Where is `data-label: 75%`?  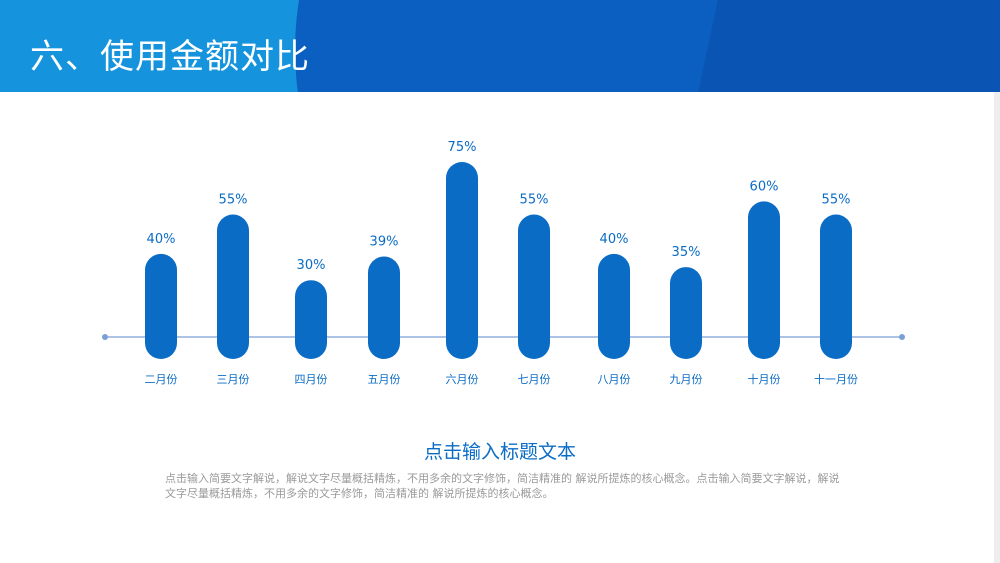
data-label: 75% is located at coordinates (462, 147).